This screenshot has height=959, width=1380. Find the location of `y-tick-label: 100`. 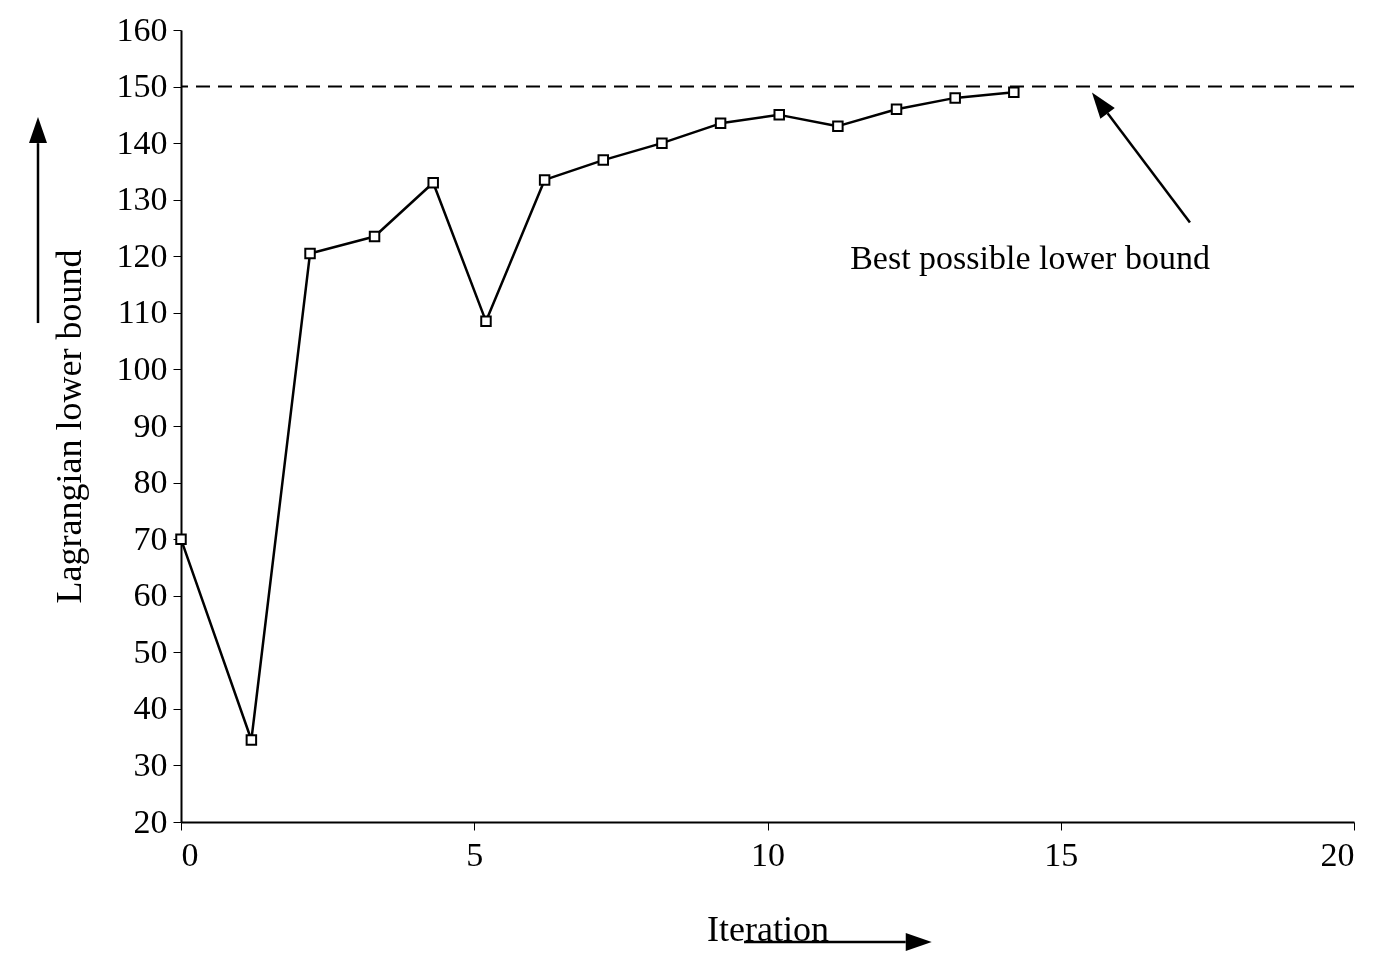

y-tick-label: 100 is located at coordinates (142, 368).